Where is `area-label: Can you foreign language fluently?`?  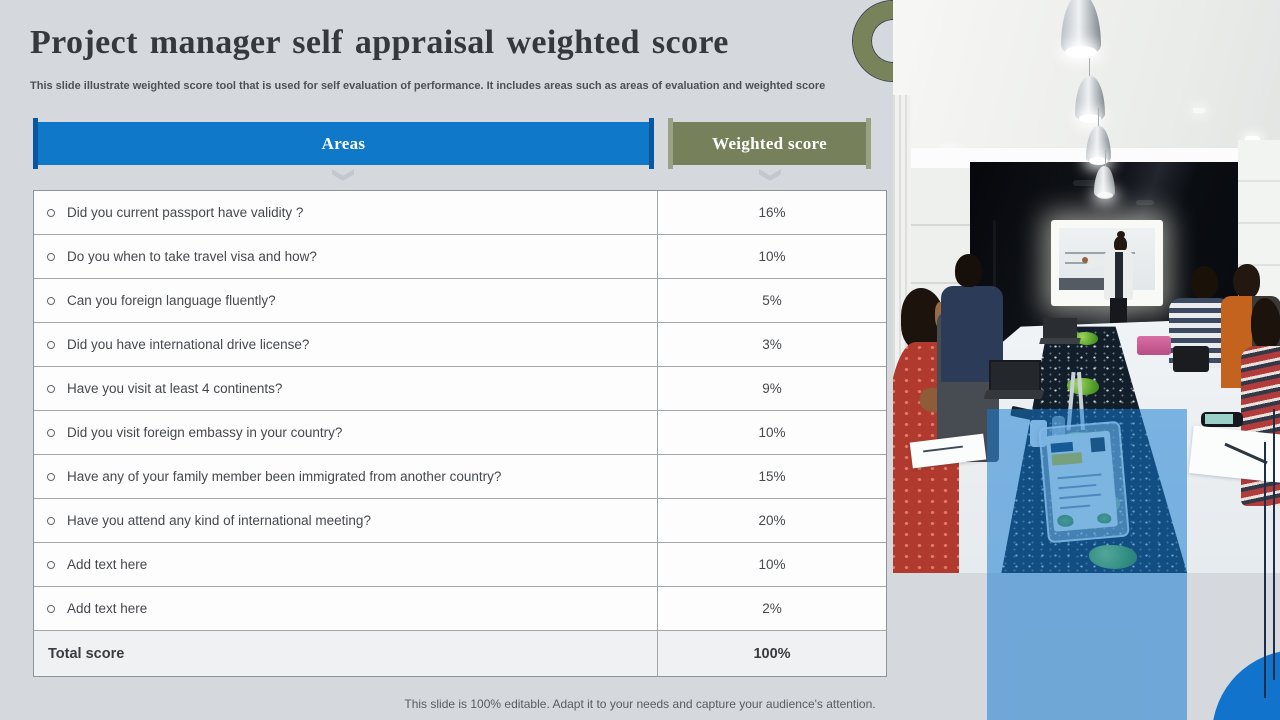 area-label: Can you foreign language fluently? is located at coordinates (171, 300).